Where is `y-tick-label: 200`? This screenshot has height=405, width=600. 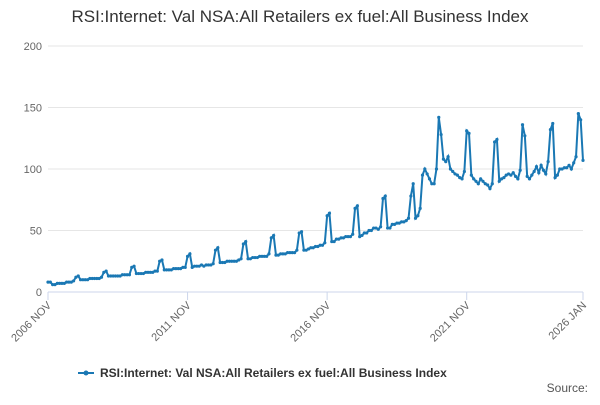
y-tick-label: 200 is located at coordinates (33, 47).